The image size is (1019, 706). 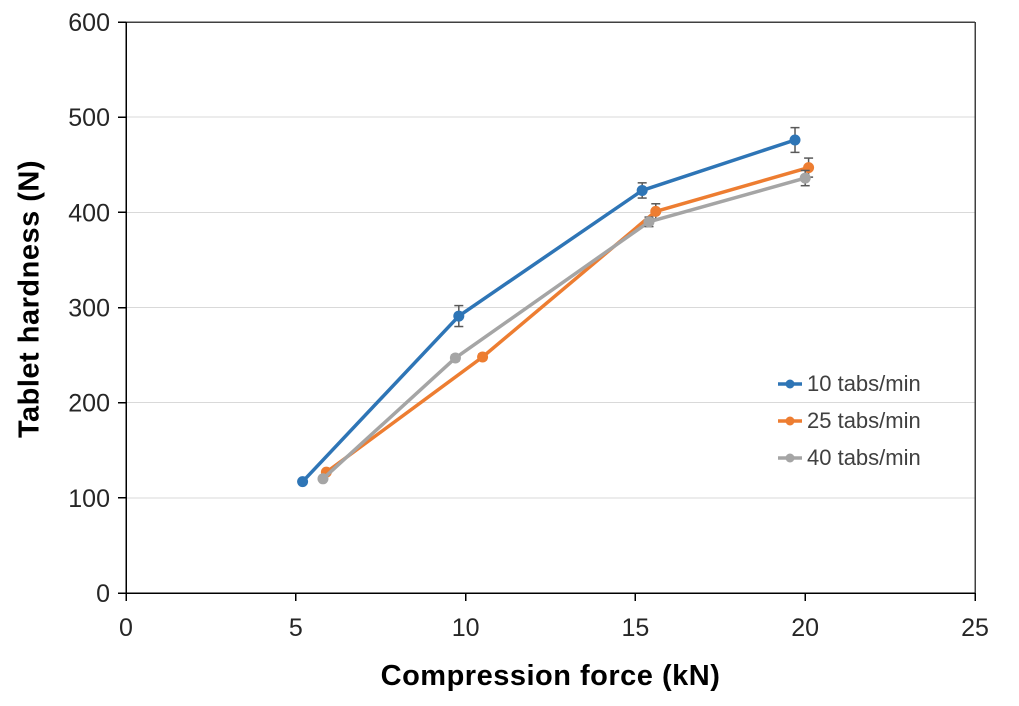 What do you see at coordinates (89, 404) in the screenshot?
I see `y-tick-label-200: 200` at bounding box center [89, 404].